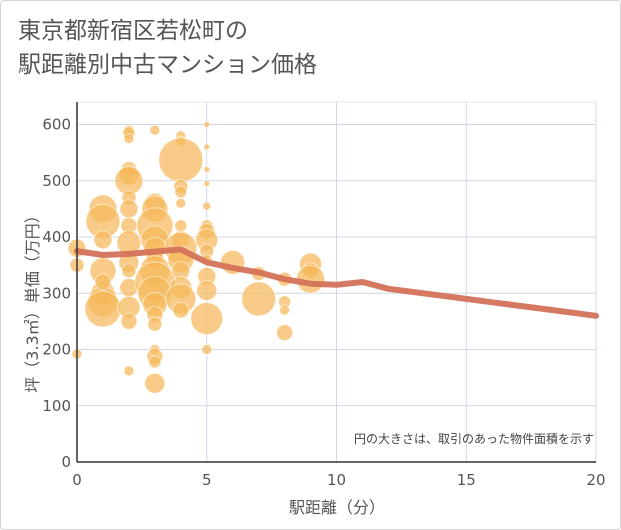 Image resolution: width=621 pixels, height=530 pixels. What do you see at coordinates (56, 350) in the screenshot?
I see `y-tick-label-2: 200` at bounding box center [56, 350].